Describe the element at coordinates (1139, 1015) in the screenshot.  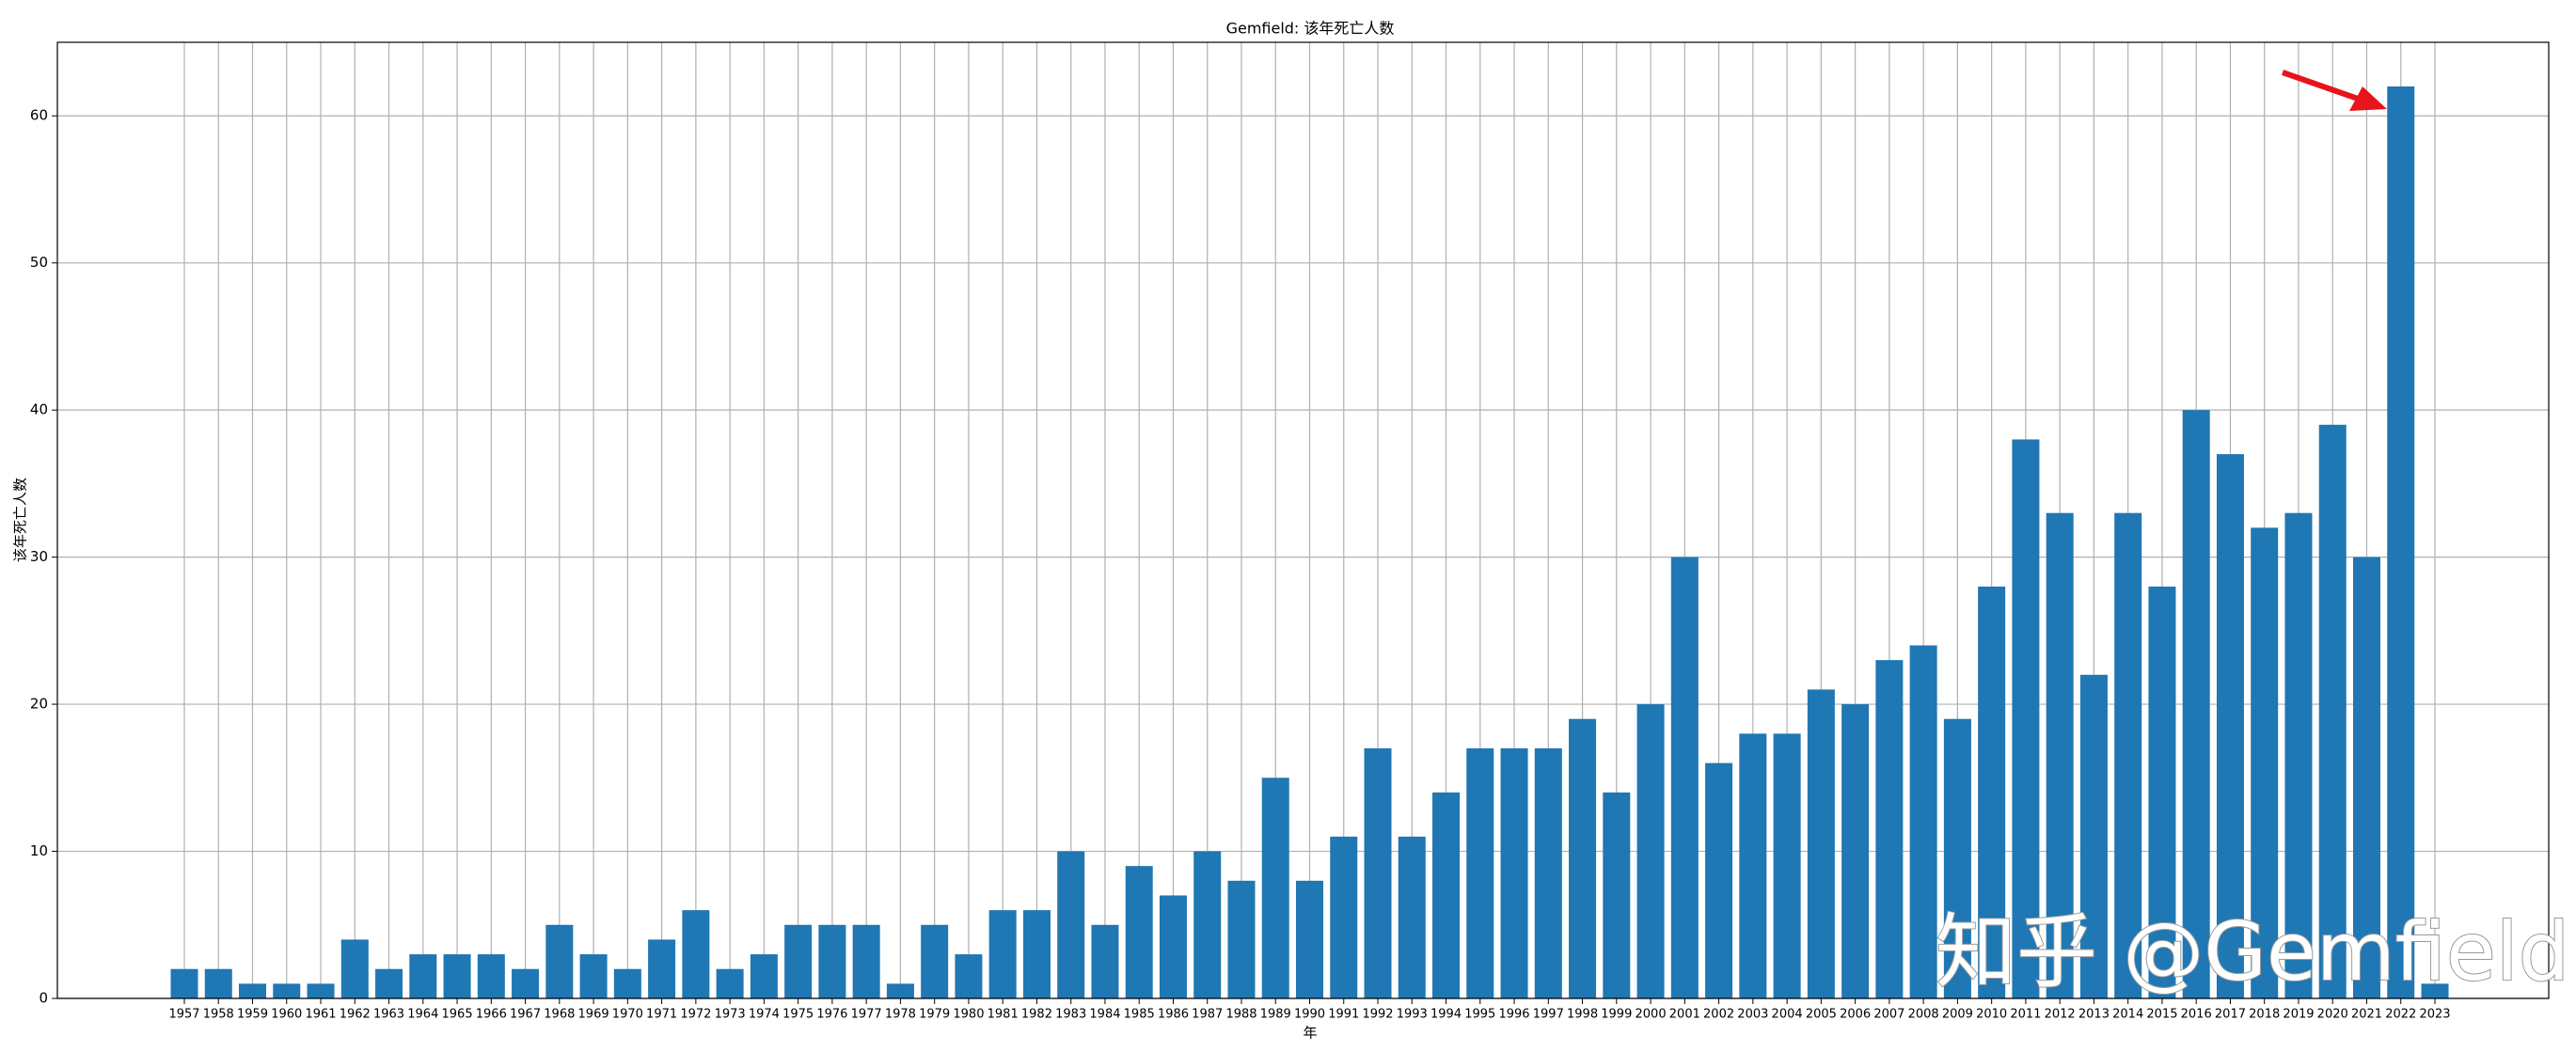
I see `x-tick-label: 1985` at that location.